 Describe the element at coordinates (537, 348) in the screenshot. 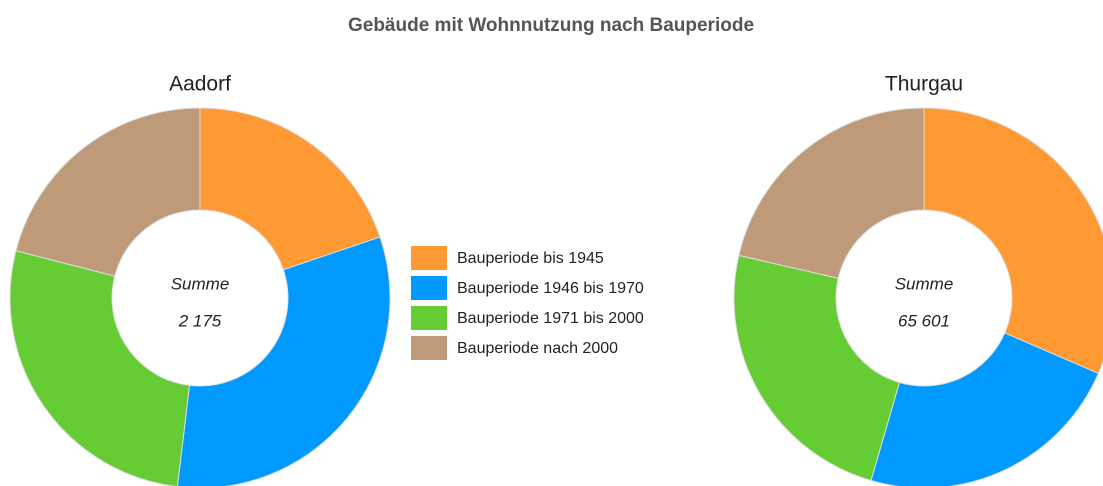

I see `legend-label: Bauperiode nach 2000` at that location.